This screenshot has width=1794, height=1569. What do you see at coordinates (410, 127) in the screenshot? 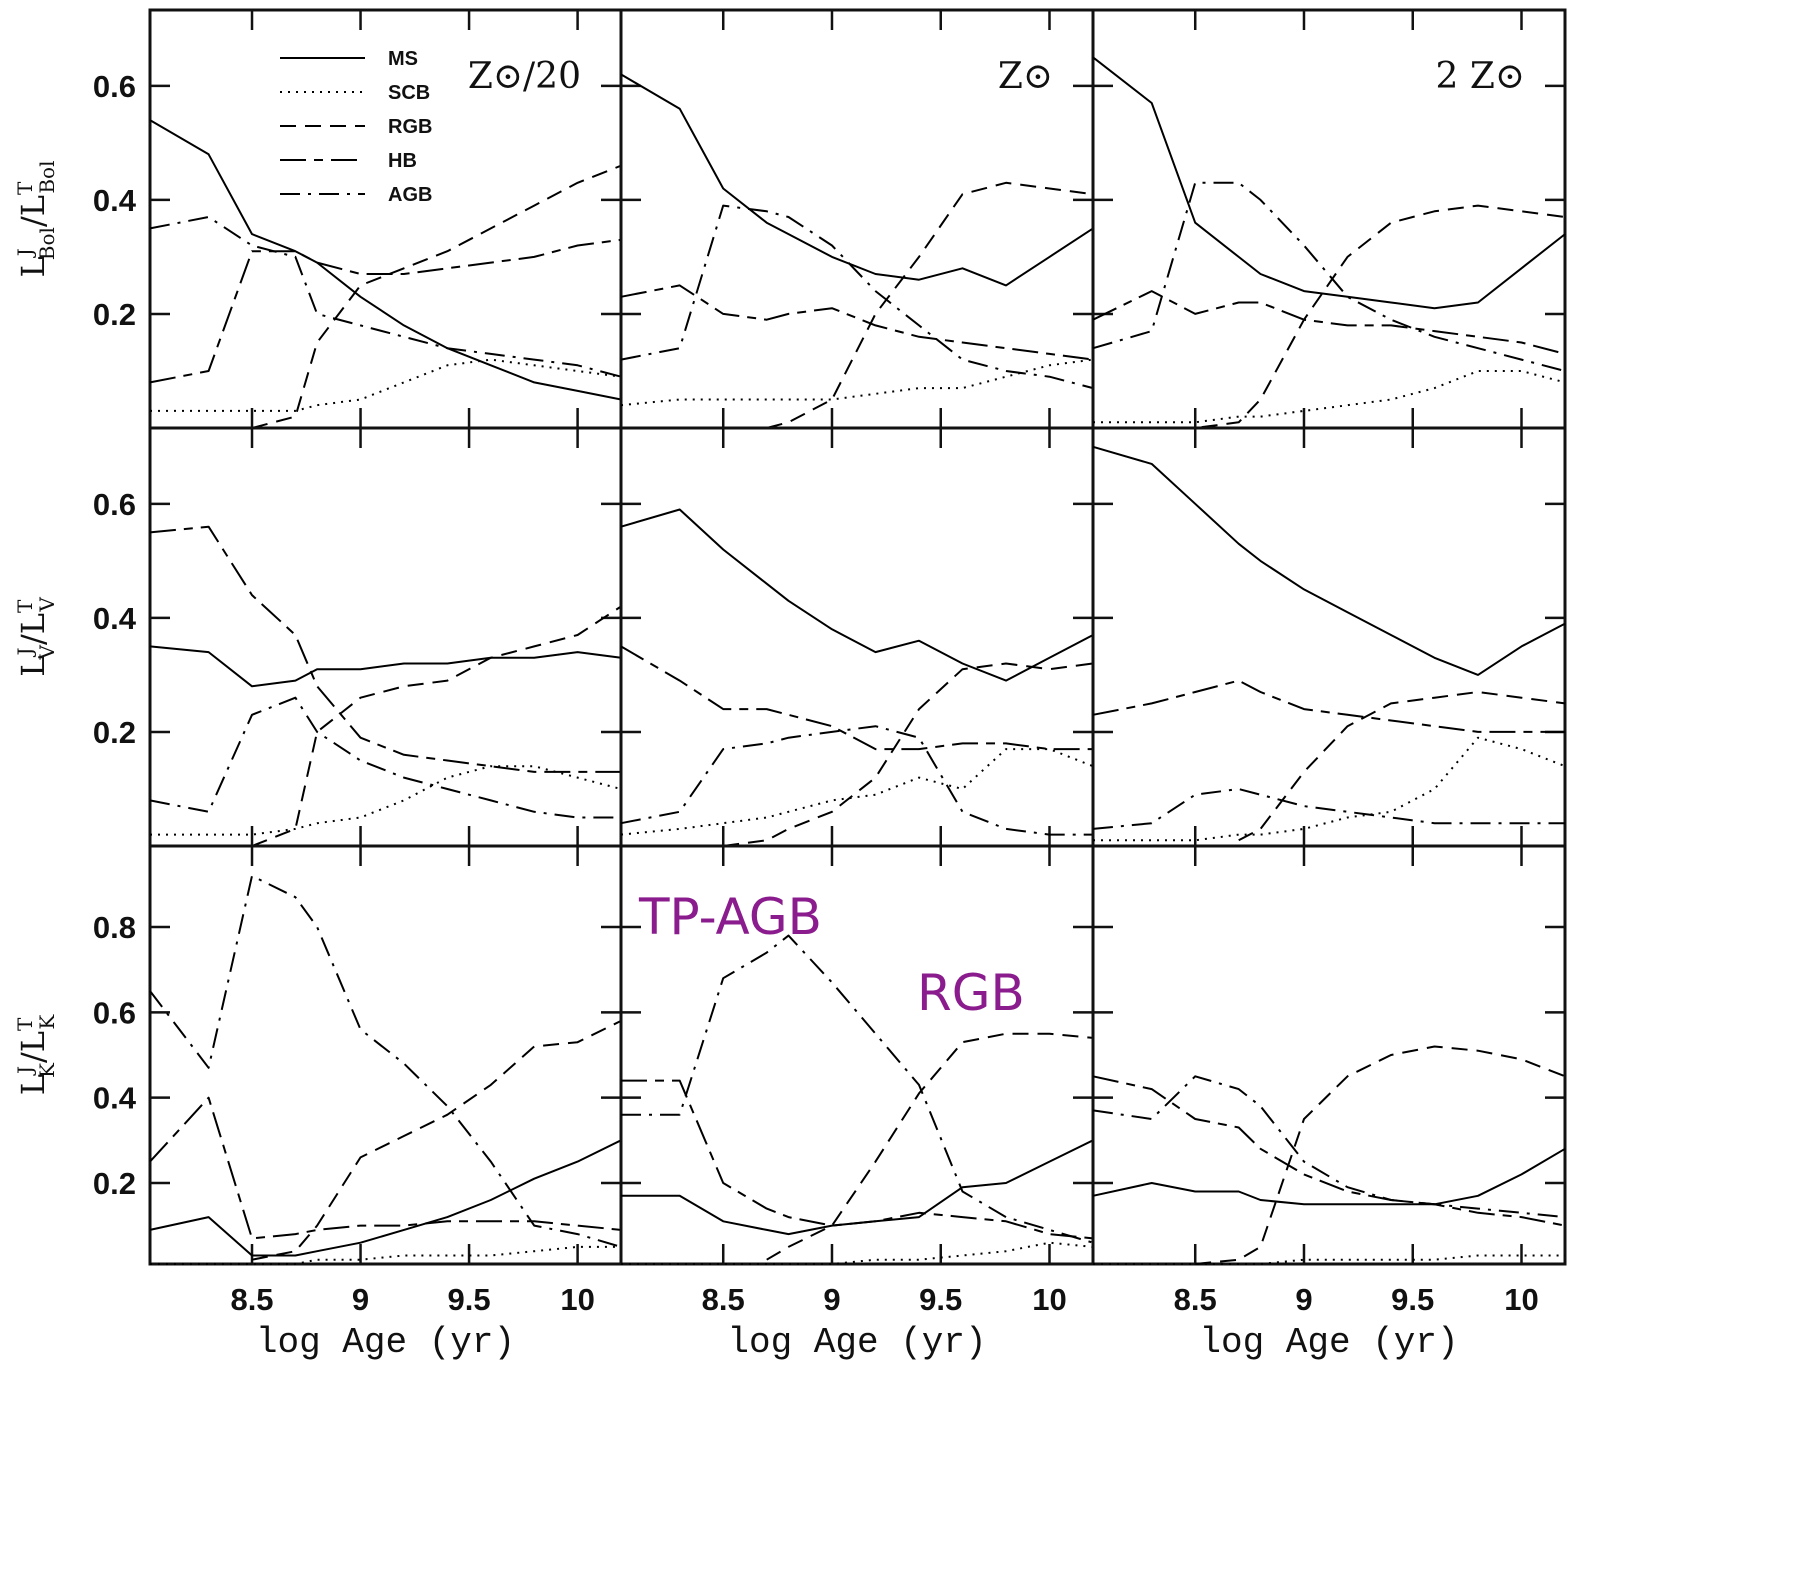
I see `legend-label: RGB` at bounding box center [410, 127].